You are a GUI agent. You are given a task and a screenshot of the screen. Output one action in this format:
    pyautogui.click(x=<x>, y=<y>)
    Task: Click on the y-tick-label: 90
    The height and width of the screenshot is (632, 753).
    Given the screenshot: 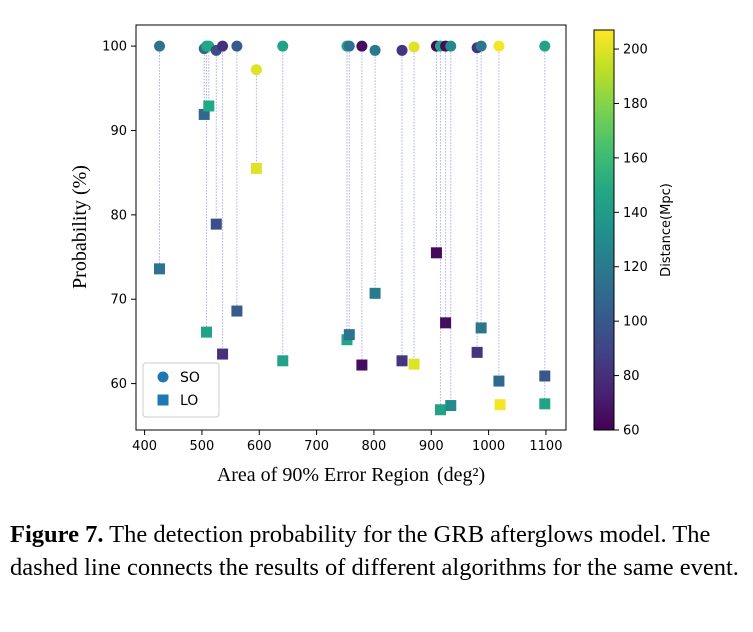 What is the action you would take?
    pyautogui.click(x=118, y=131)
    